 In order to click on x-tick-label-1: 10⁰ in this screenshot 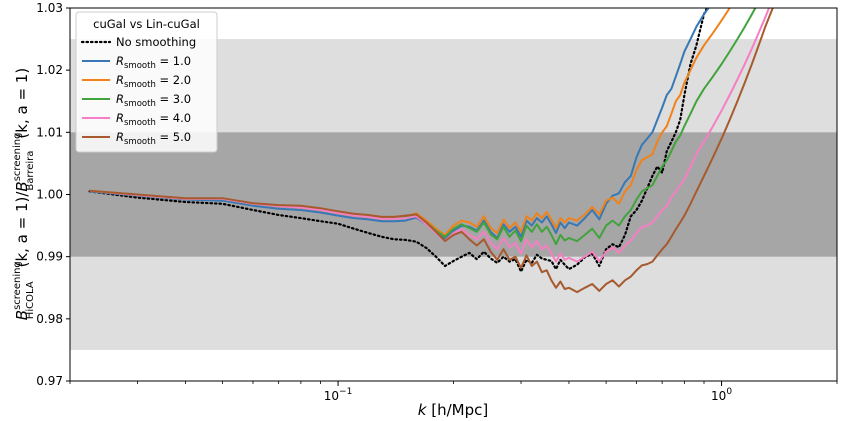, I will do `click(721, 395)`.